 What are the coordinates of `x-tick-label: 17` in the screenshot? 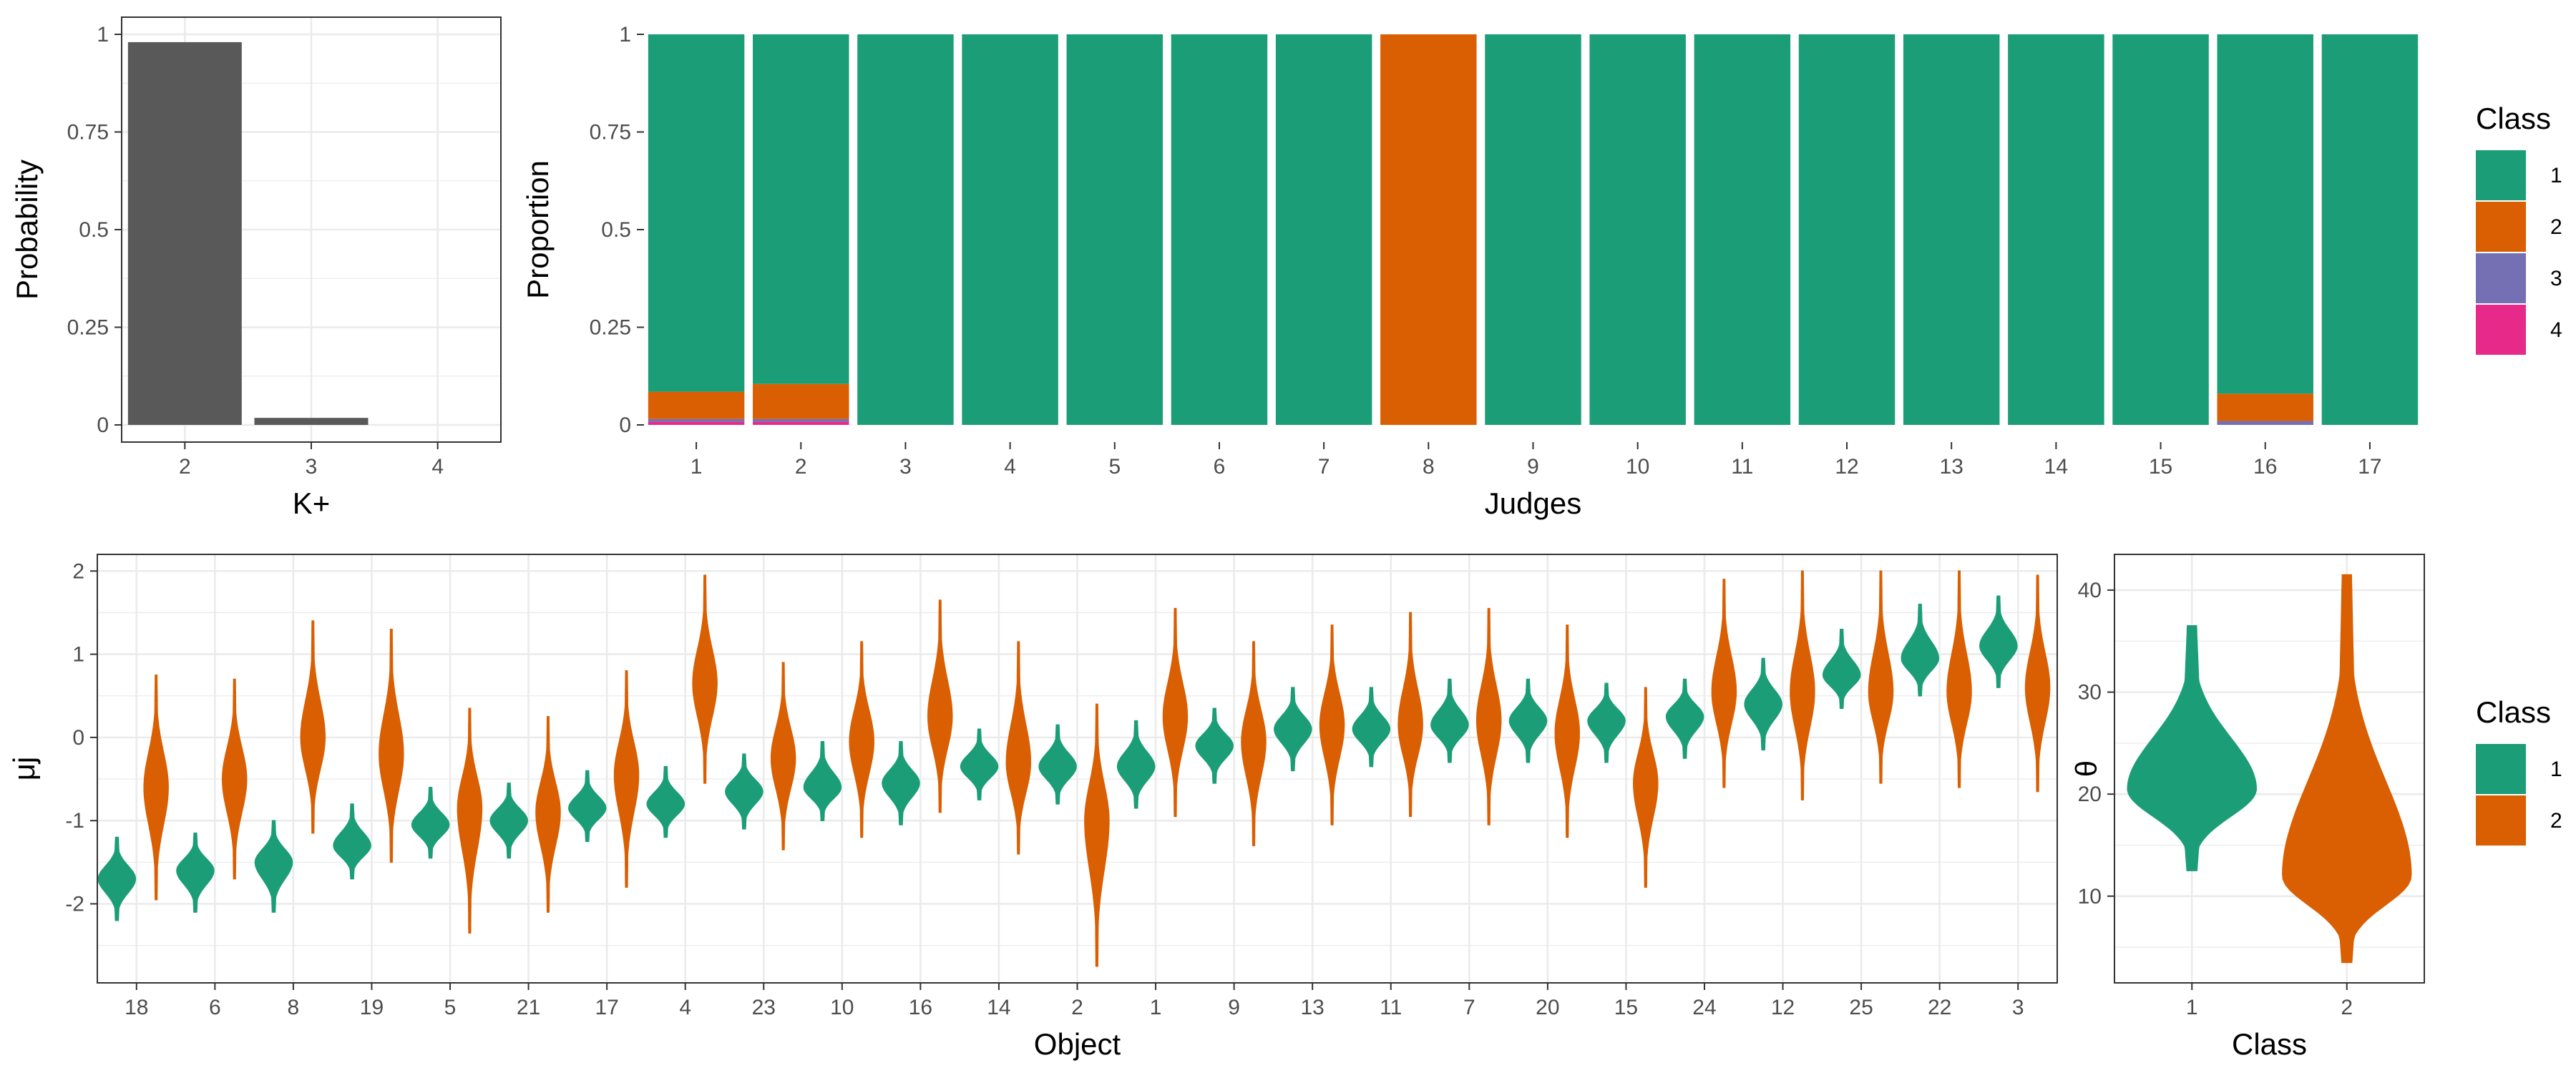 It's located at (606, 1007).